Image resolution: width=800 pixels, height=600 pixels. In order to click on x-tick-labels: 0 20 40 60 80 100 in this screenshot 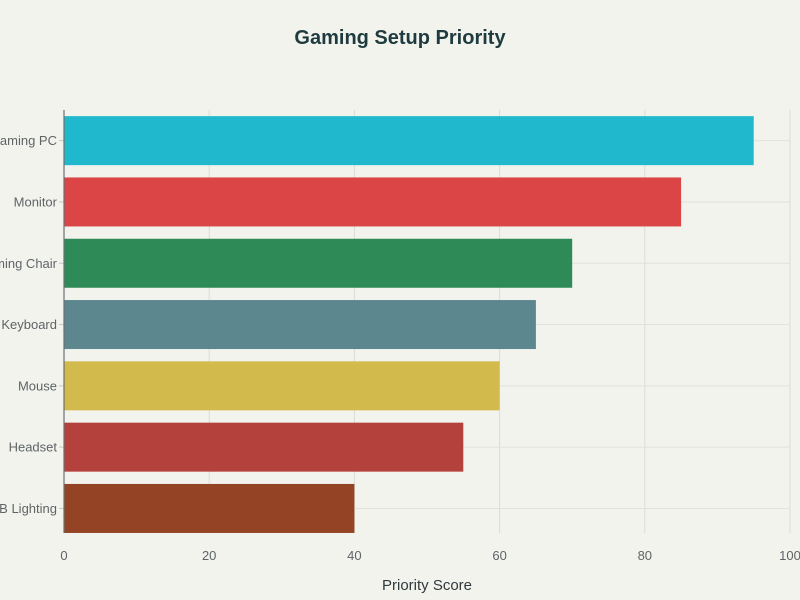, I will do `click(430, 555)`.